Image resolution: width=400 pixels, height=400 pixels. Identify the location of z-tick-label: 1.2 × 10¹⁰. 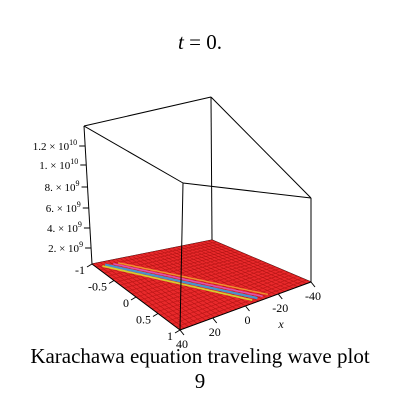
(55, 145).